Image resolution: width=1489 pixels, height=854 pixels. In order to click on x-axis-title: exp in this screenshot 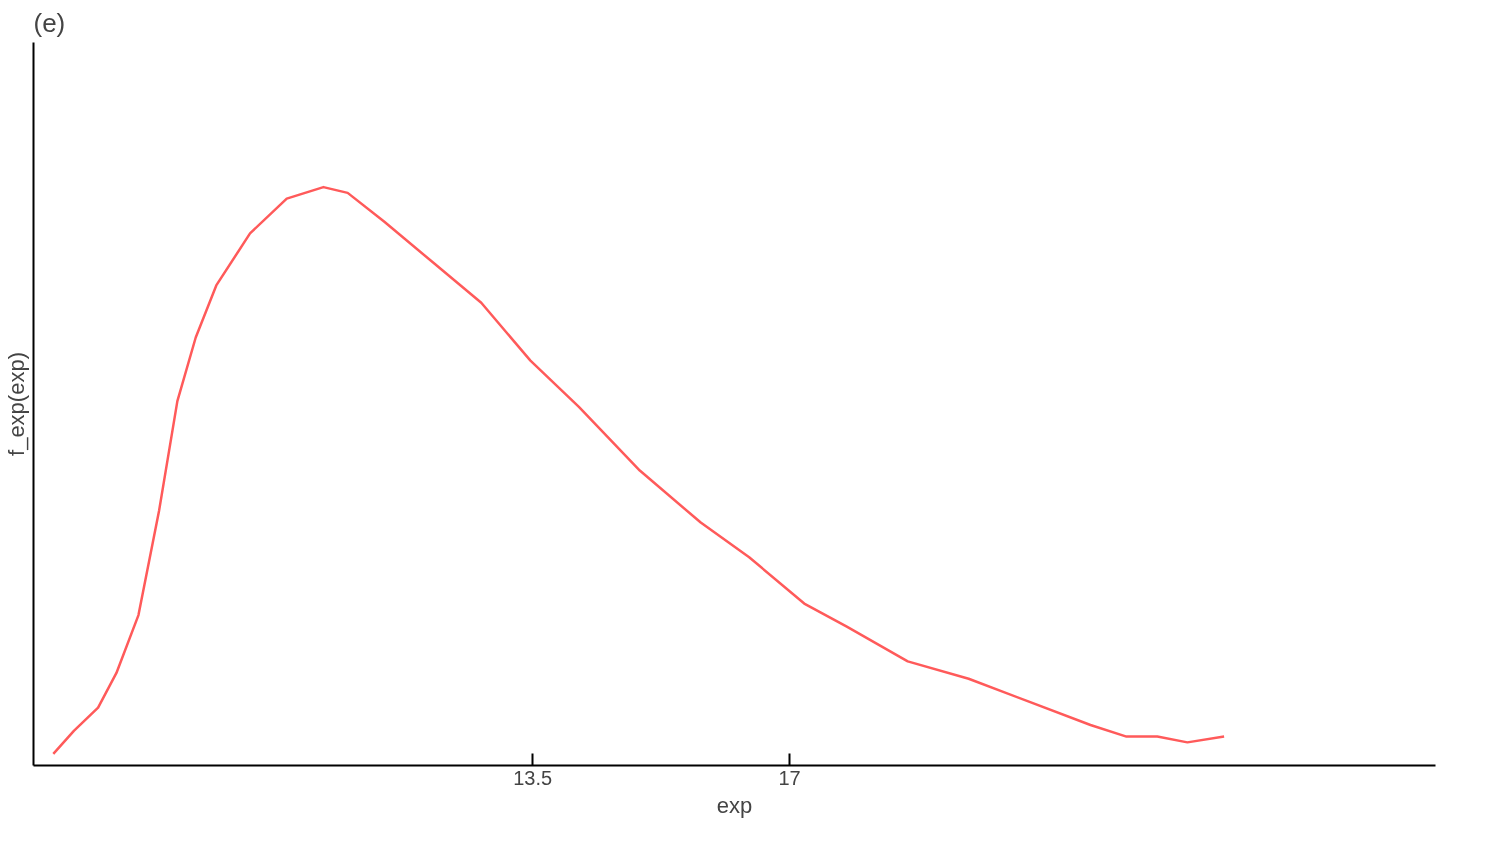, I will do `click(734, 805)`.